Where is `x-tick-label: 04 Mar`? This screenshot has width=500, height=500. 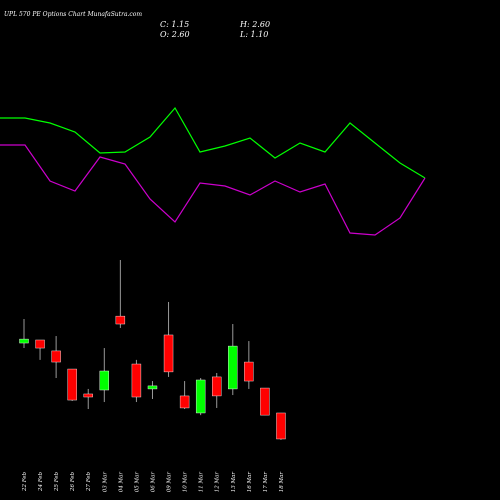 x-tick-label: 04 Mar is located at coordinates (121, 482).